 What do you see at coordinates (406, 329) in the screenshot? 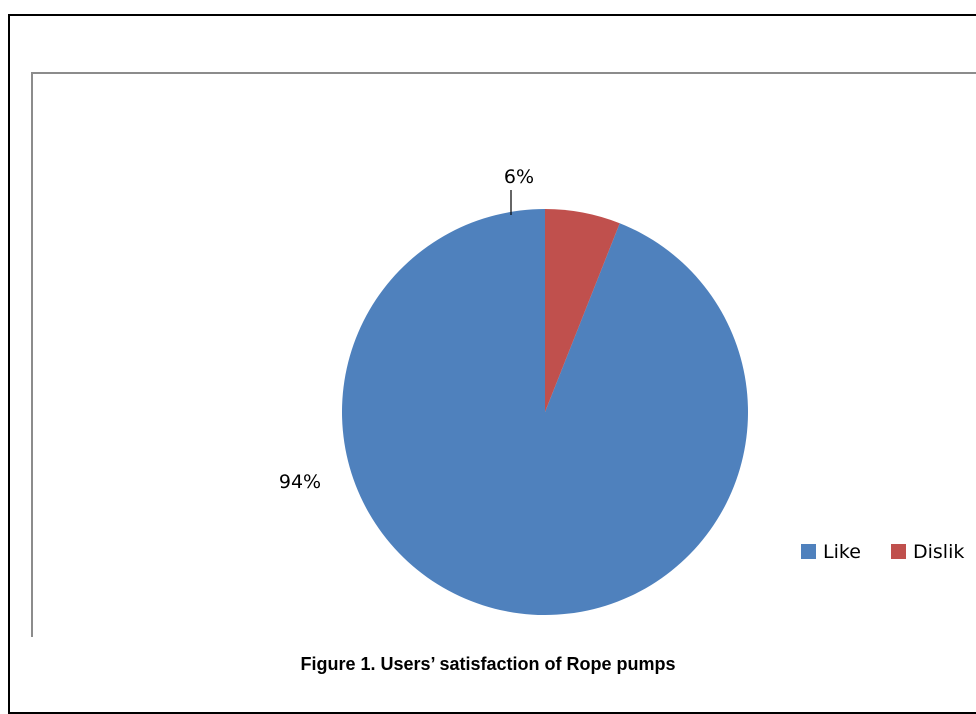
I see `data-labels: 94% 6%` at bounding box center [406, 329].